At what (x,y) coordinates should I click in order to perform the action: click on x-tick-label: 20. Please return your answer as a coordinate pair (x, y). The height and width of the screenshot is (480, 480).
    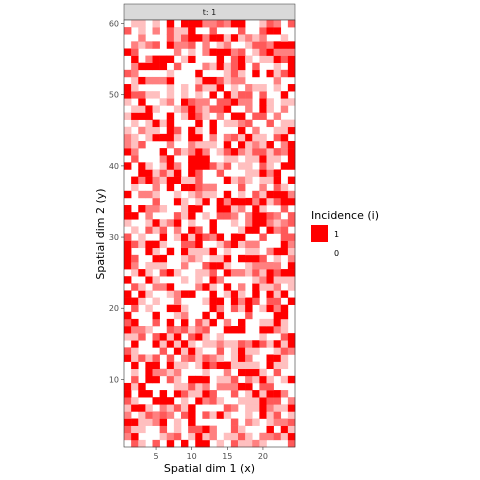
    Looking at the image, I should click on (263, 456).